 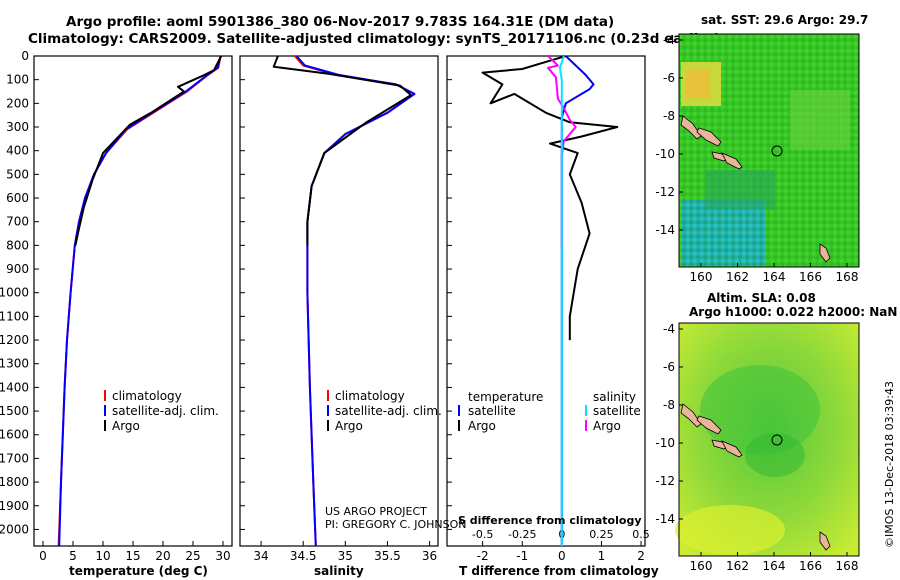 I want to click on credit-project: US ARGO PROJECT, so click(x=376, y=511).